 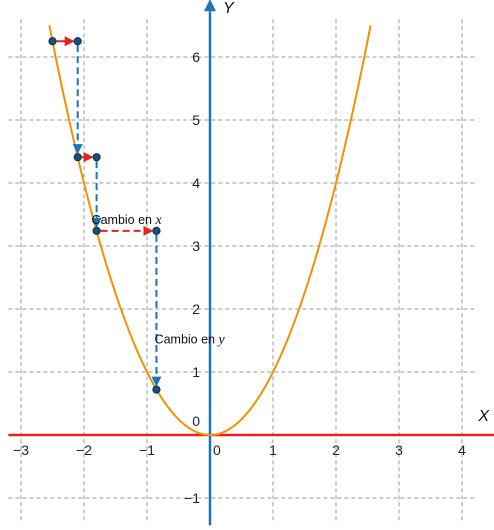 What do you see at coordinates (84, 450) in the screenshot?
I see `x-tick-label: −2` at bounding box center [84, 450].